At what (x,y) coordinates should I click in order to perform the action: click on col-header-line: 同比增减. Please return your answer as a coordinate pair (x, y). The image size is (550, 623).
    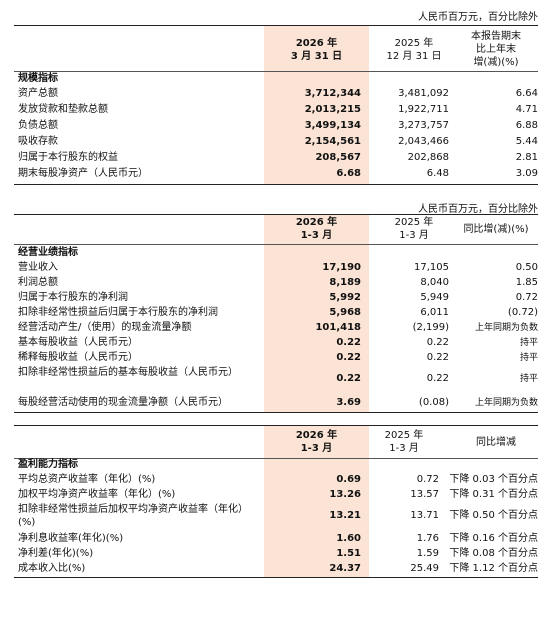
    Looking at the image, I should click on (496, 442).